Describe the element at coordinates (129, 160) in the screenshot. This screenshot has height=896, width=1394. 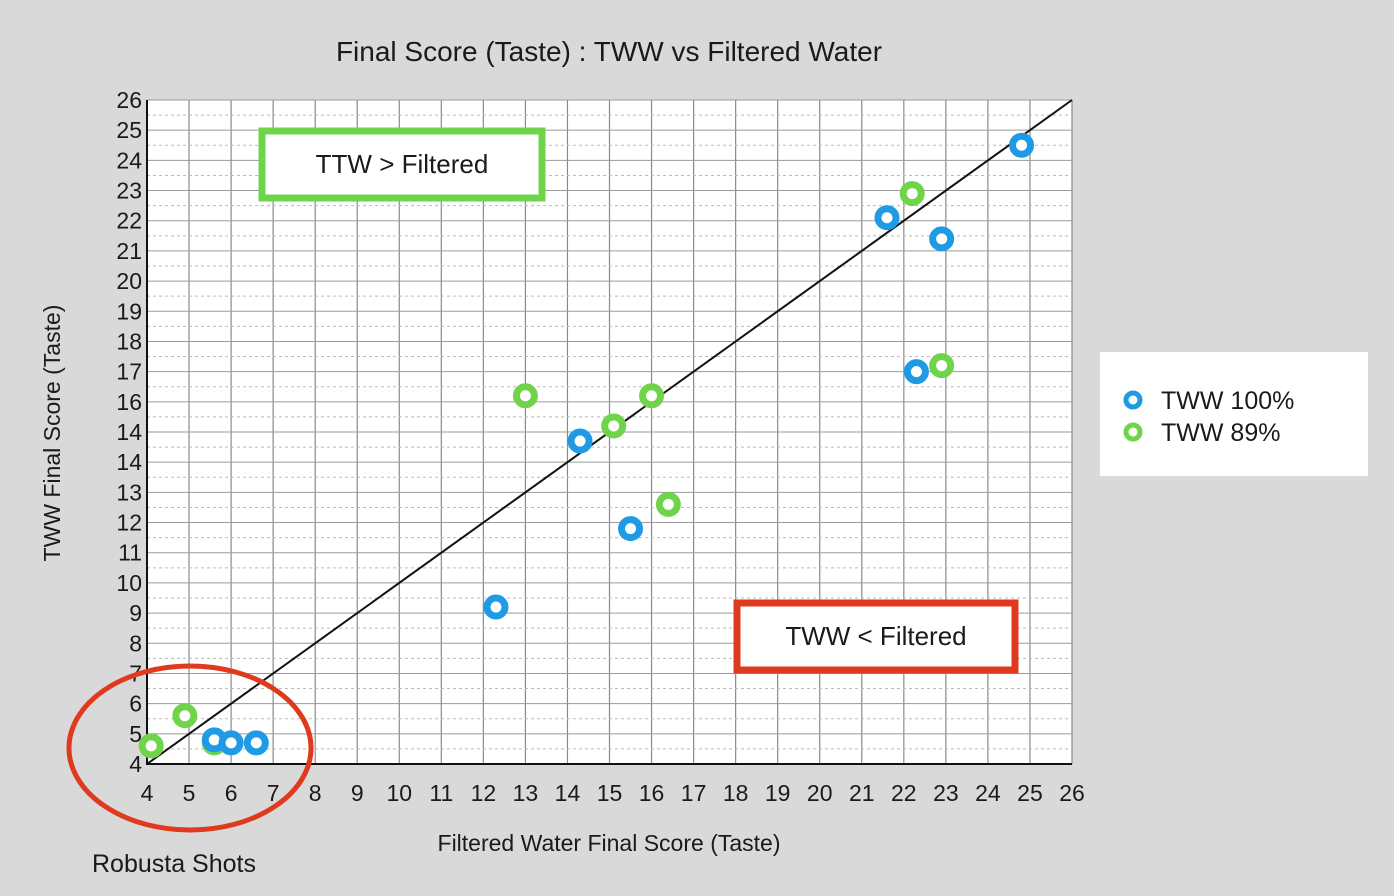
I see `y-tick-label: 24` at that location.